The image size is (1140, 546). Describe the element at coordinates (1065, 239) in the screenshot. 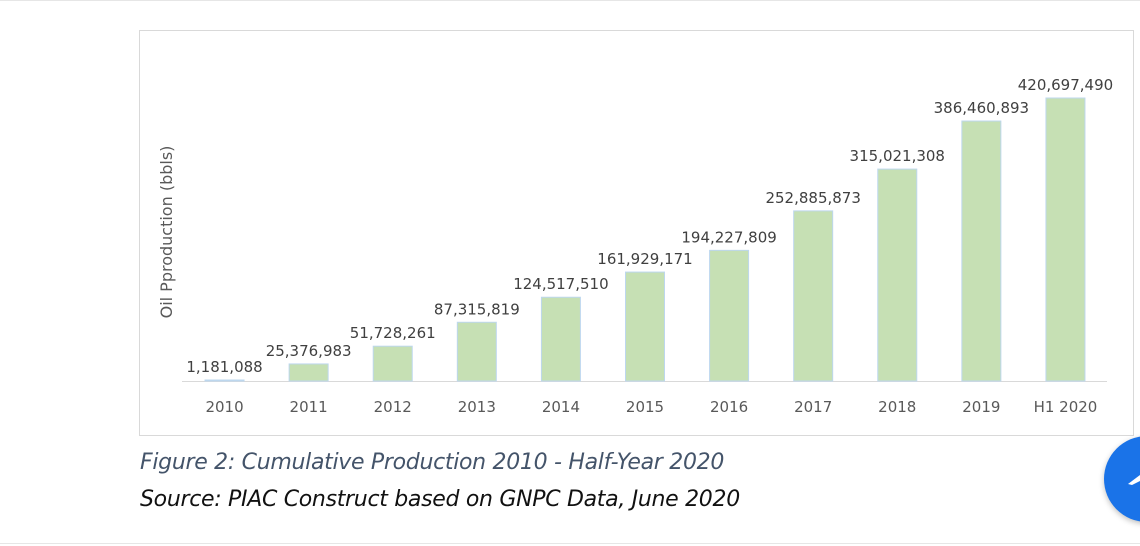

I see `bar-h1-2020` at that location.